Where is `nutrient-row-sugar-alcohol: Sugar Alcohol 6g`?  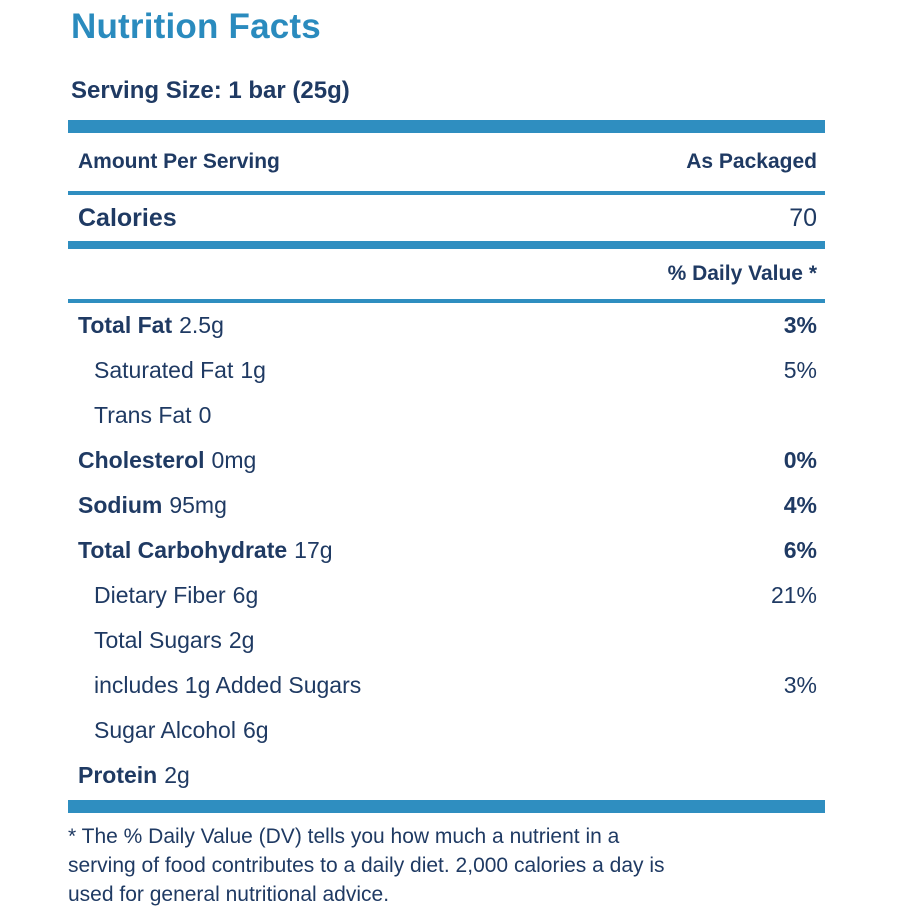
nutrient-row-sugar-alcohol: Sugar Alcohol 6g is located at coordinates (446, 730).